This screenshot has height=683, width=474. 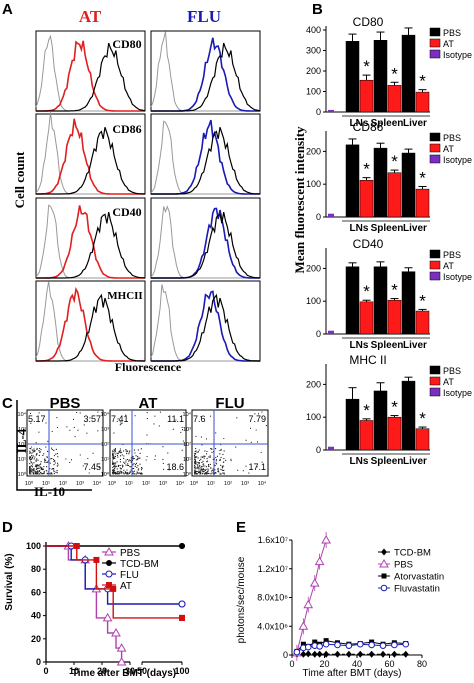 What do you see at coordinates (175, 419) in the screenshot?
I see `quadrant-ur-value: 11.1` at bounding box center [175, 419].